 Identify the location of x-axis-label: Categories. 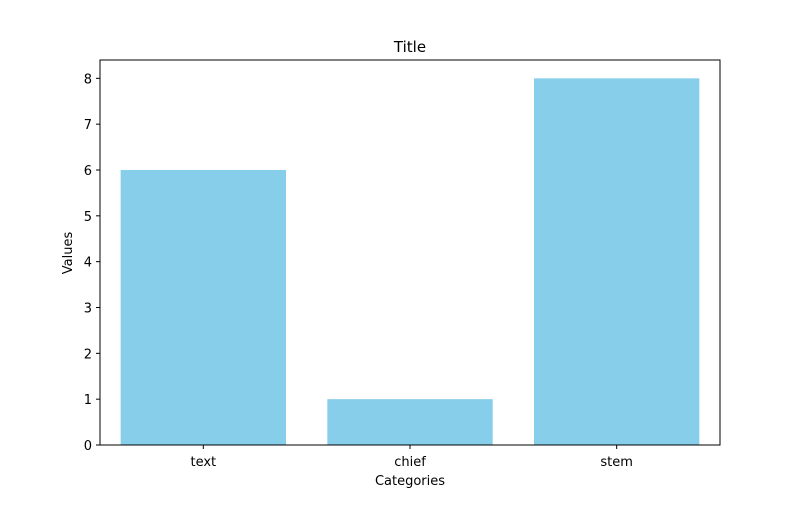
(410, 481).